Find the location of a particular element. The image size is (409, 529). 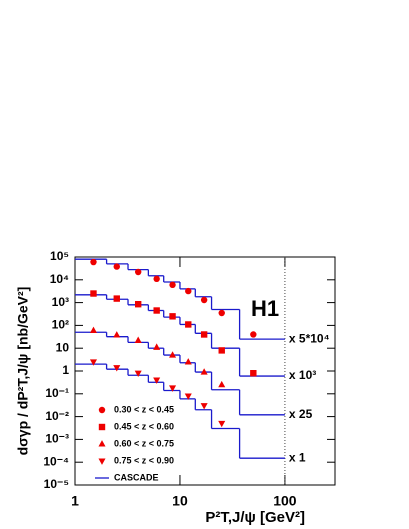

y-tick-label: 10⁵ is located at coordinates (59, 256).